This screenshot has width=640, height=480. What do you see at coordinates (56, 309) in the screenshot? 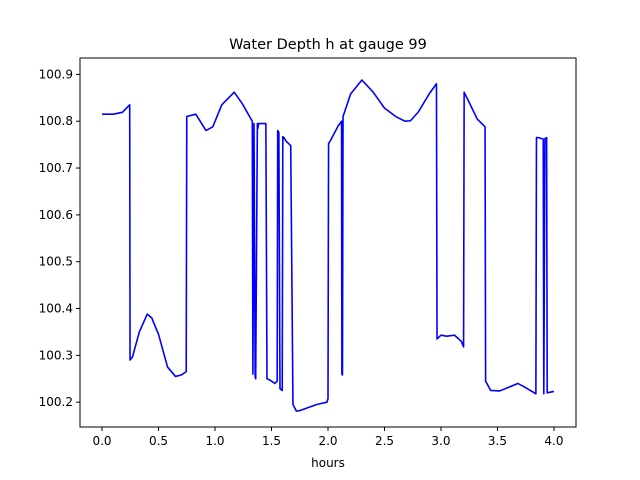
I see `y-tick-label: 100.4` at bounding box center [56, 309].